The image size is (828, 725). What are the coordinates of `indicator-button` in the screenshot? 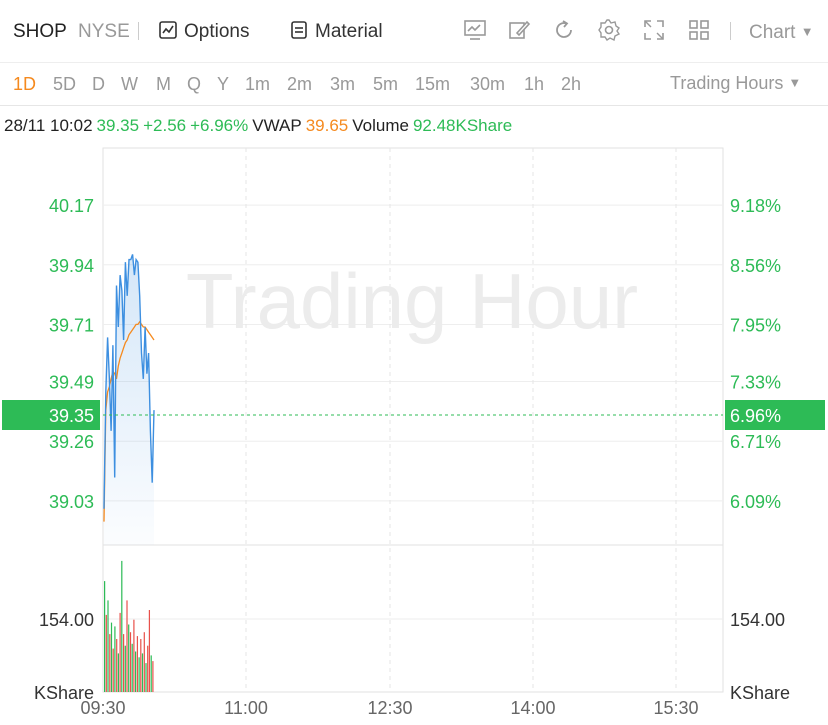 It's located at (476, 31).